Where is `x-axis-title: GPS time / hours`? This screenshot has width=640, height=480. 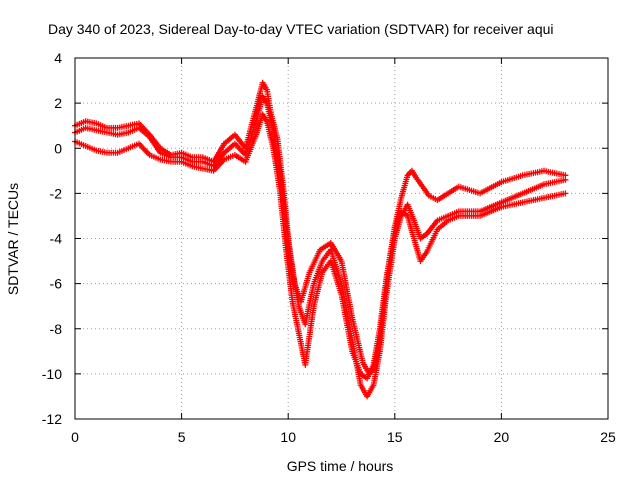
x-axis-title: GPS time / hours is located at coordinates (340, 466).